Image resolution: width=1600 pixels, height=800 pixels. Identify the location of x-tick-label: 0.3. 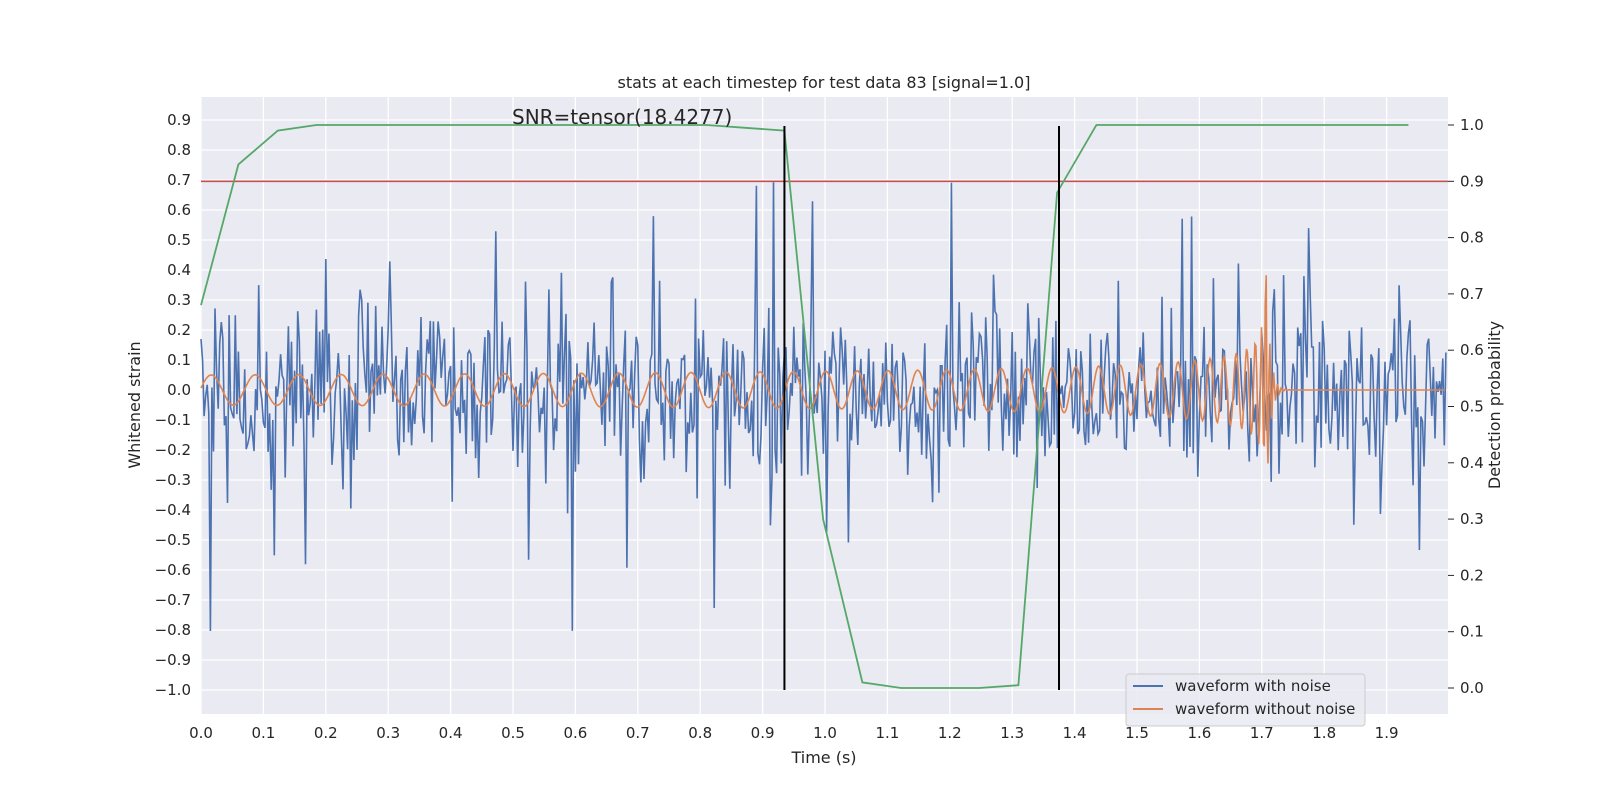
(388, 733).